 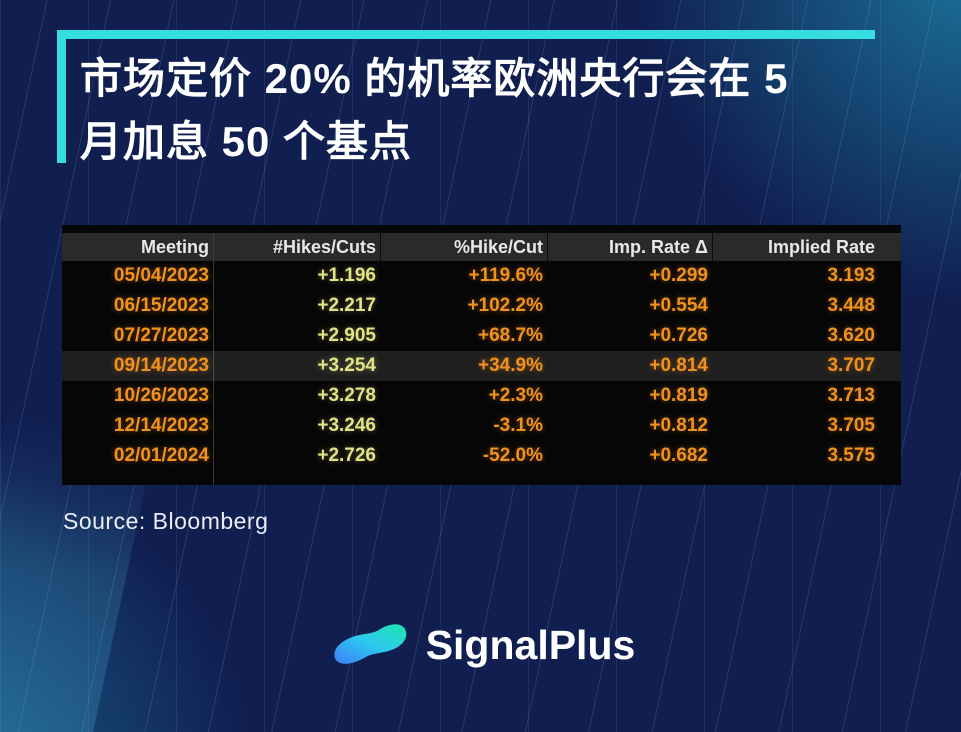 I want to click on implied-rate-value: 3.705, so click(x=851, y=425).